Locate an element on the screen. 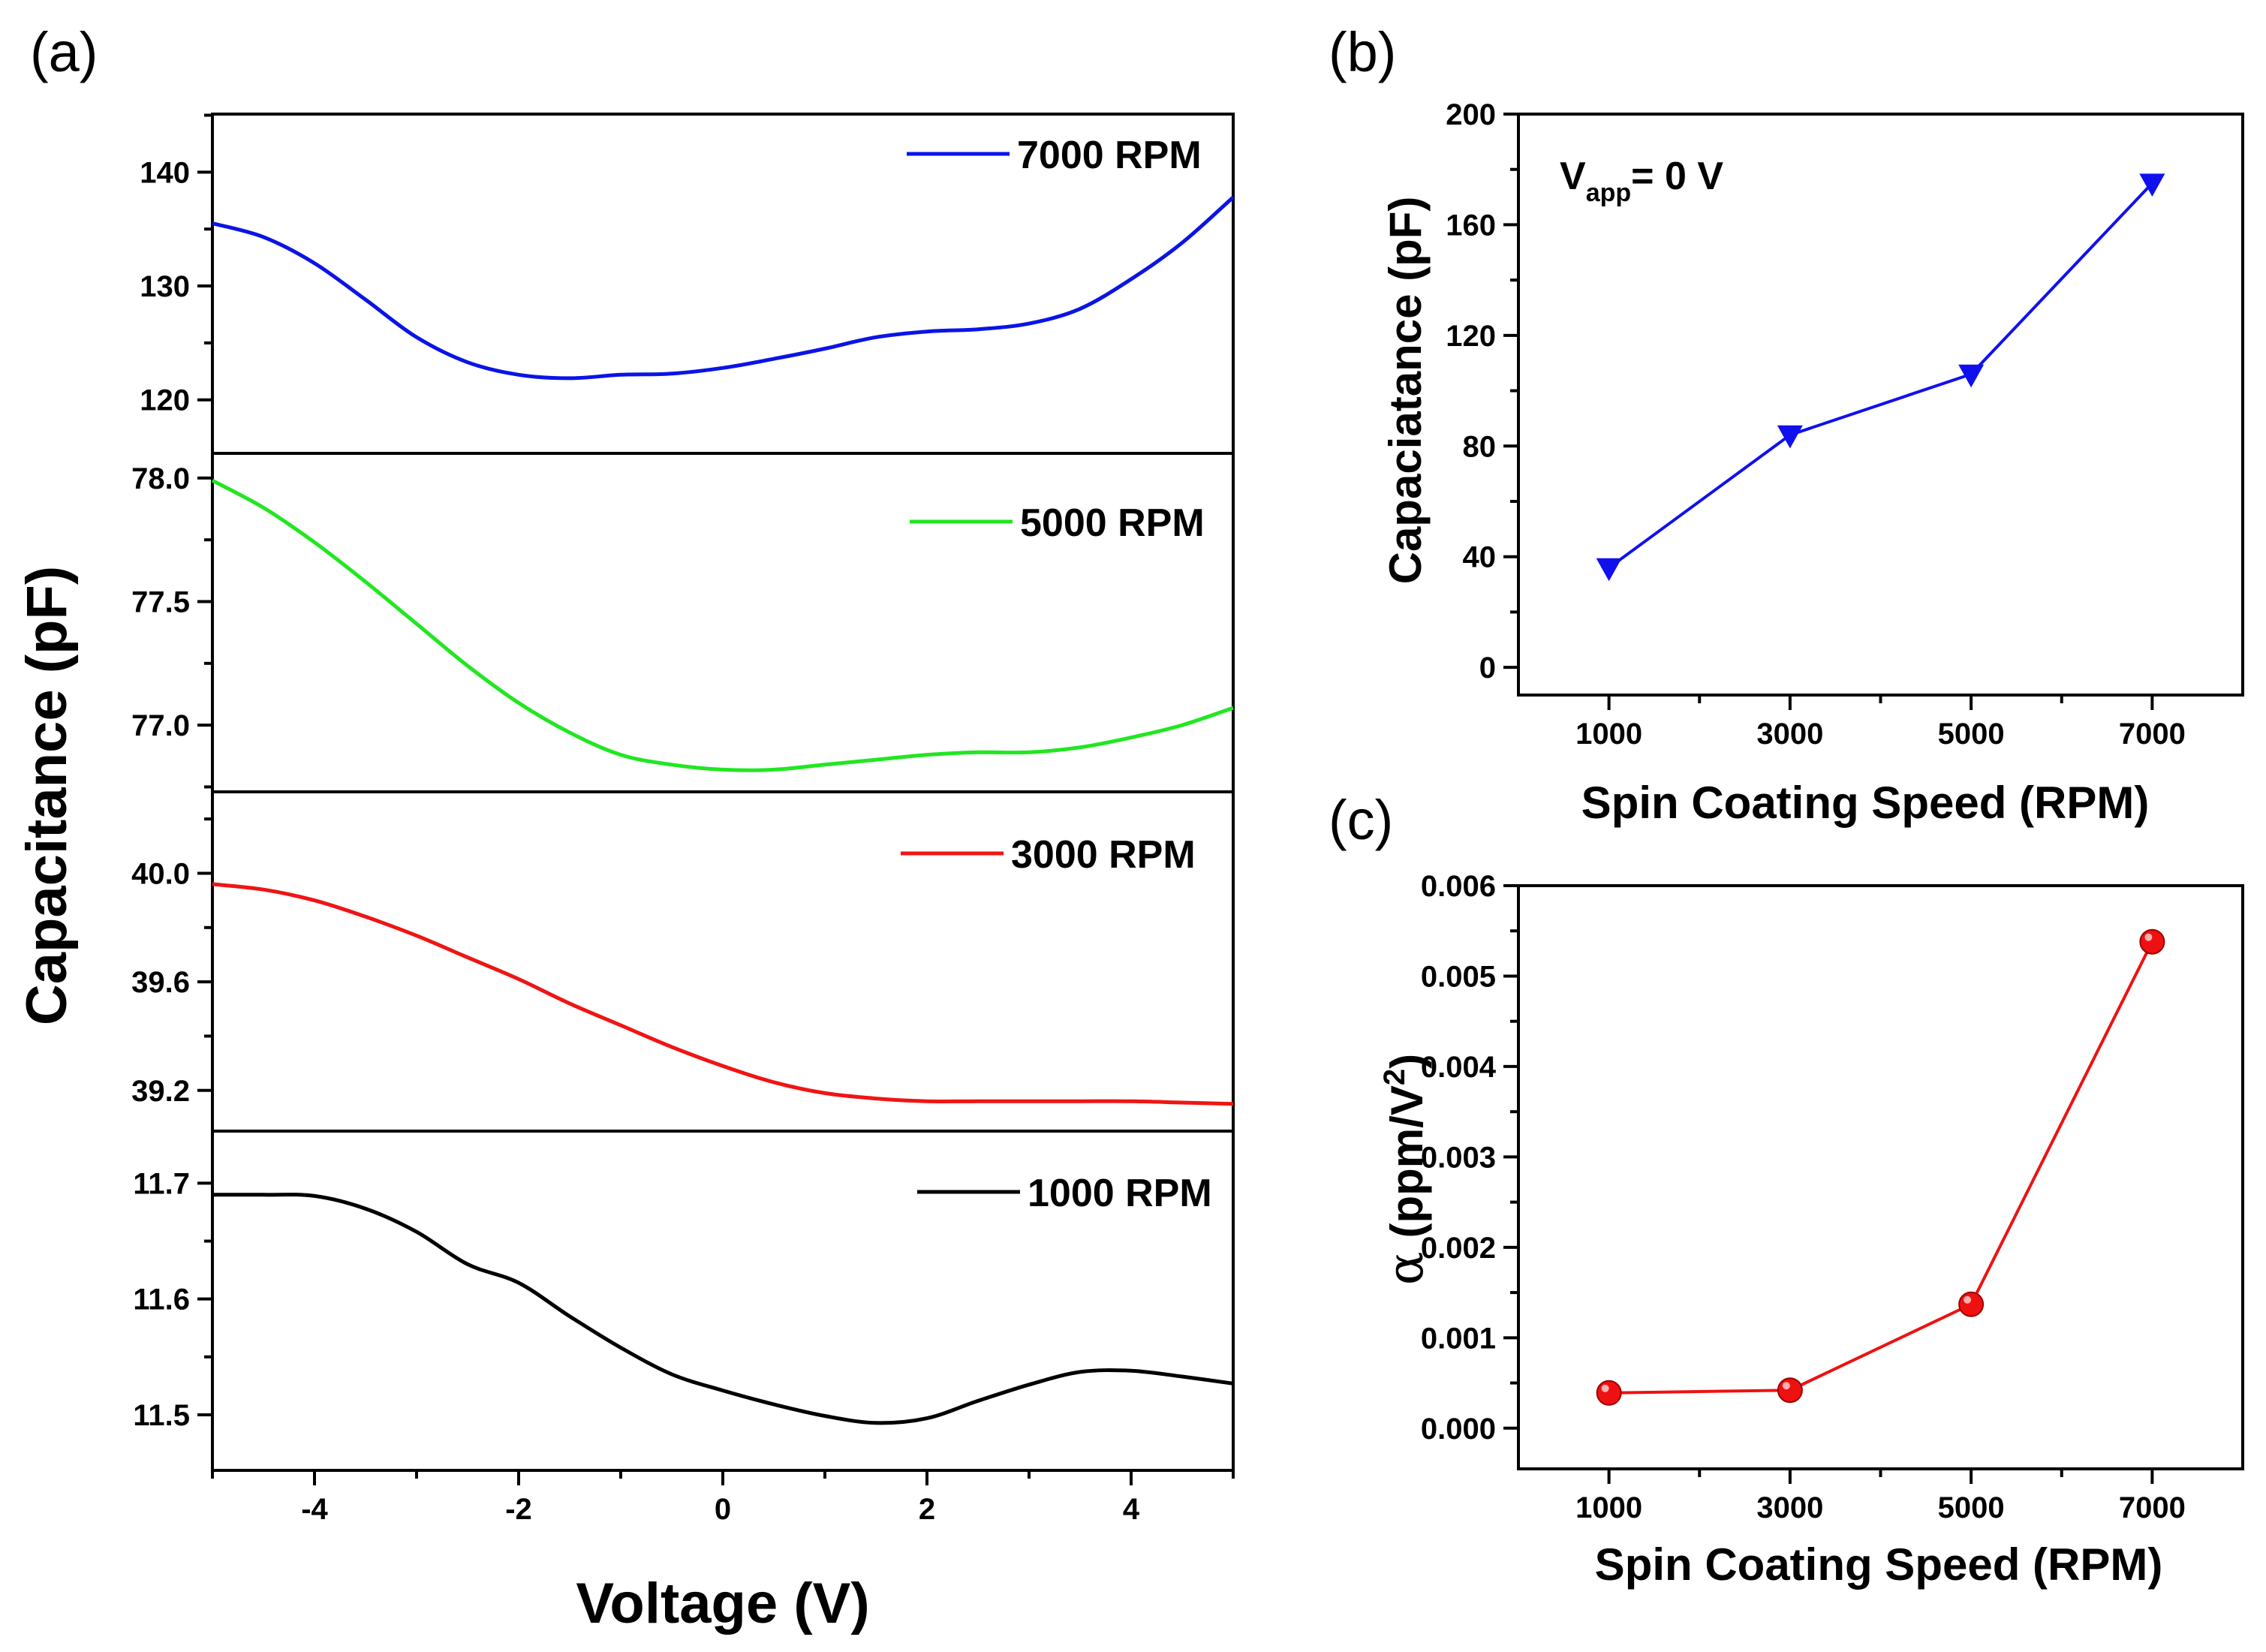 Image resolution: width=2266 pixels, height=1652 pixels. ytick-label: 11.5 is located at coordinates (161, 1415).